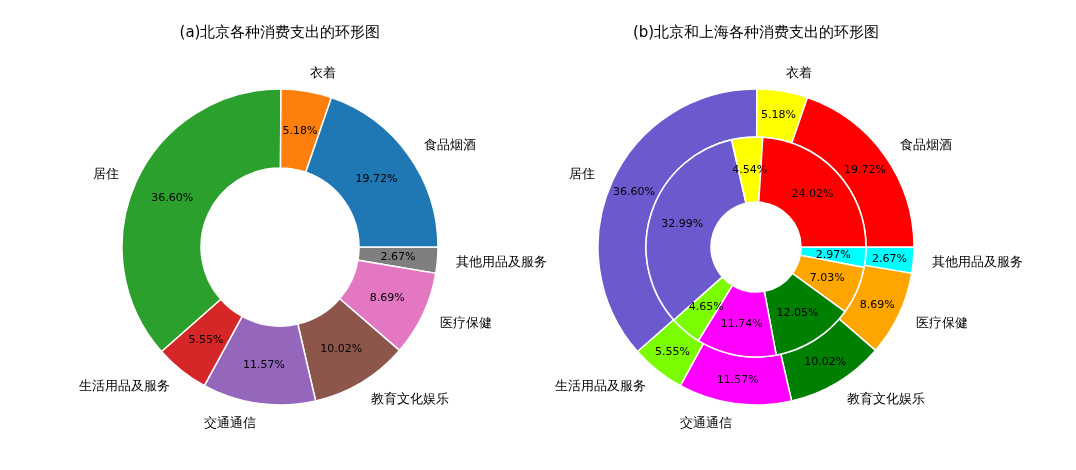 The image size is (1076, 470). I want to click on data-label: 7.03%, so click(827, 278).